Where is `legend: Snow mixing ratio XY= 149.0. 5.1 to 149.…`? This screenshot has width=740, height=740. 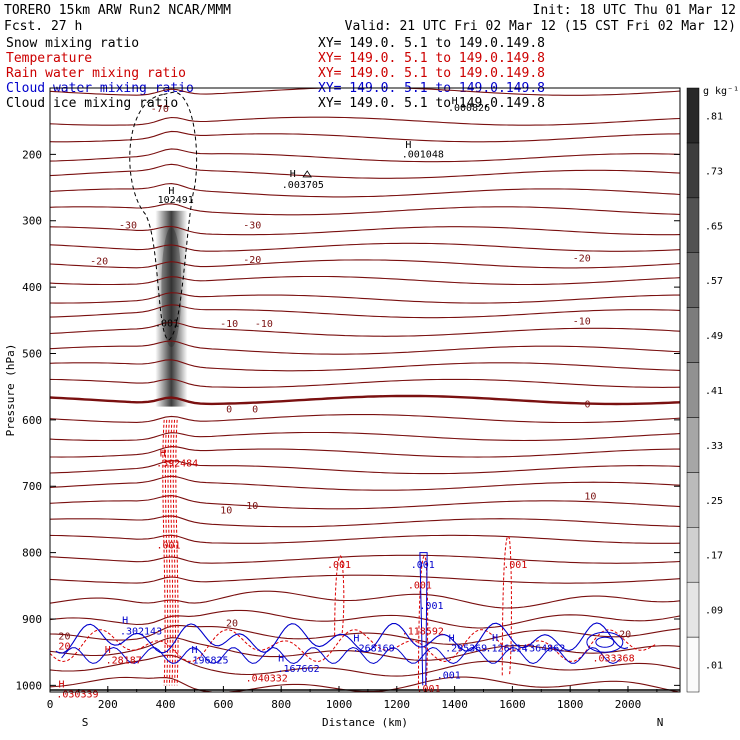 legend: Snow mixing ratio XY= 149.0. 5.1 to 149.… is located at coordinates (275, 73).